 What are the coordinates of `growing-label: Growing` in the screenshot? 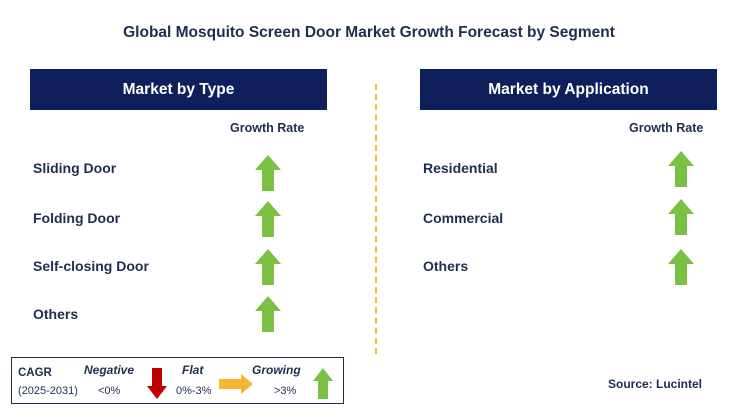 It's located at (276, 370).